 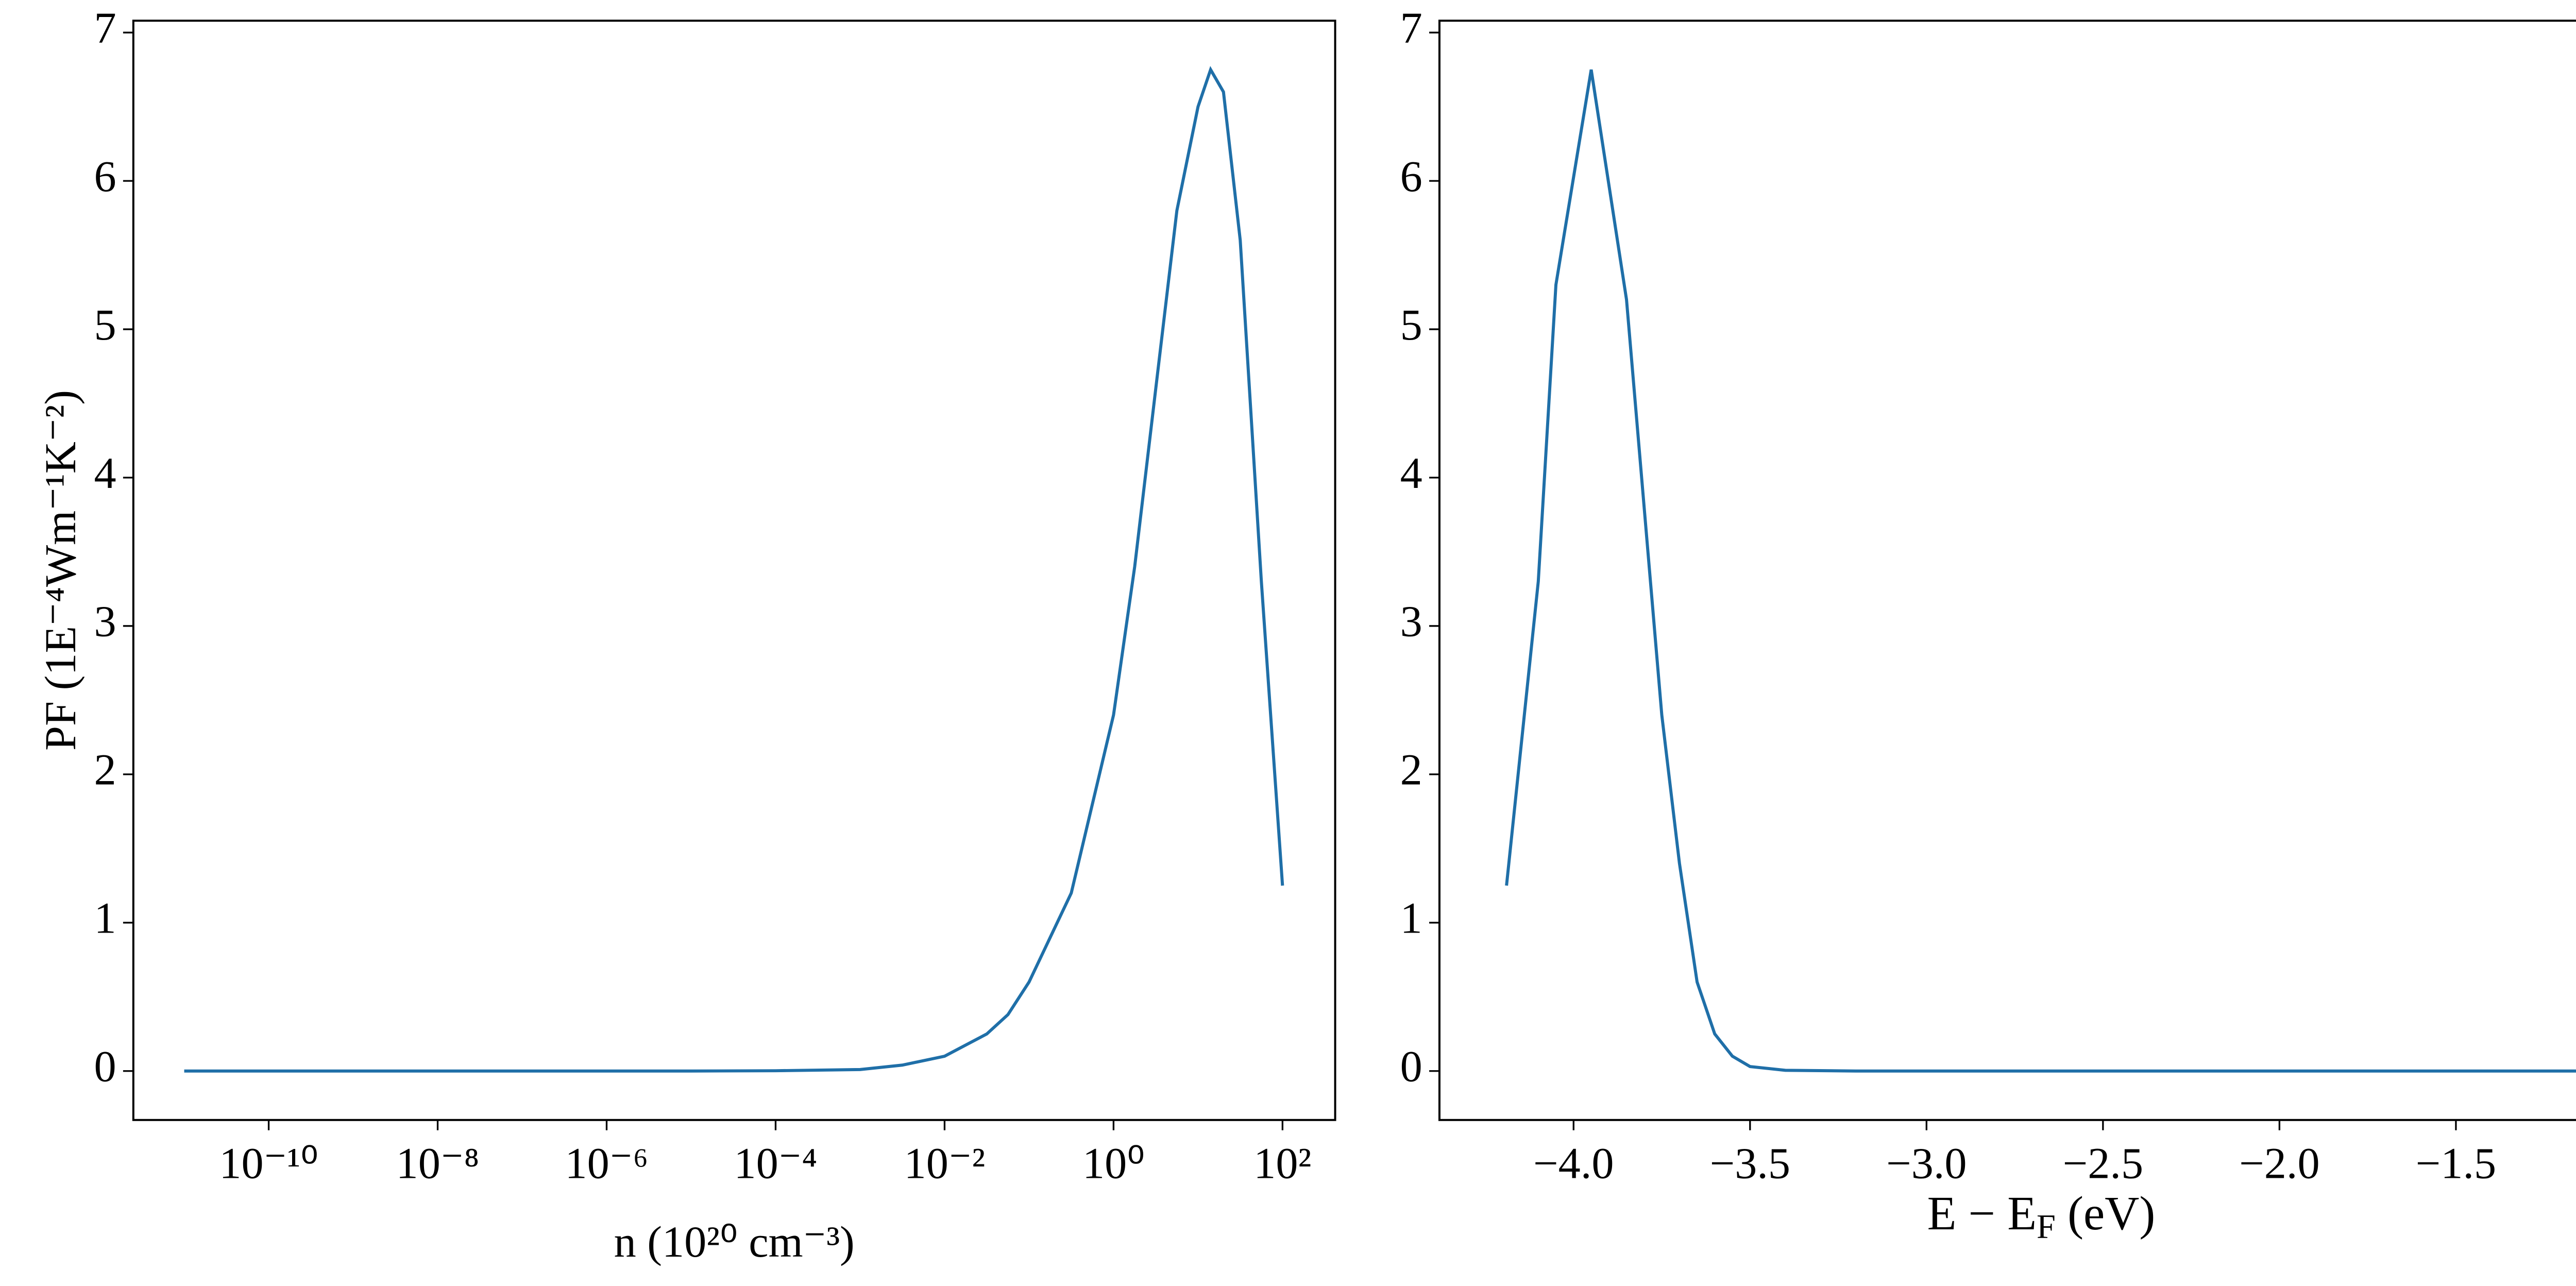 What do you see at coordinates (607, 1163) in the screenshot?
I see `x-tick-label: 10⁻⁶` at bounding box center [607, 1163].